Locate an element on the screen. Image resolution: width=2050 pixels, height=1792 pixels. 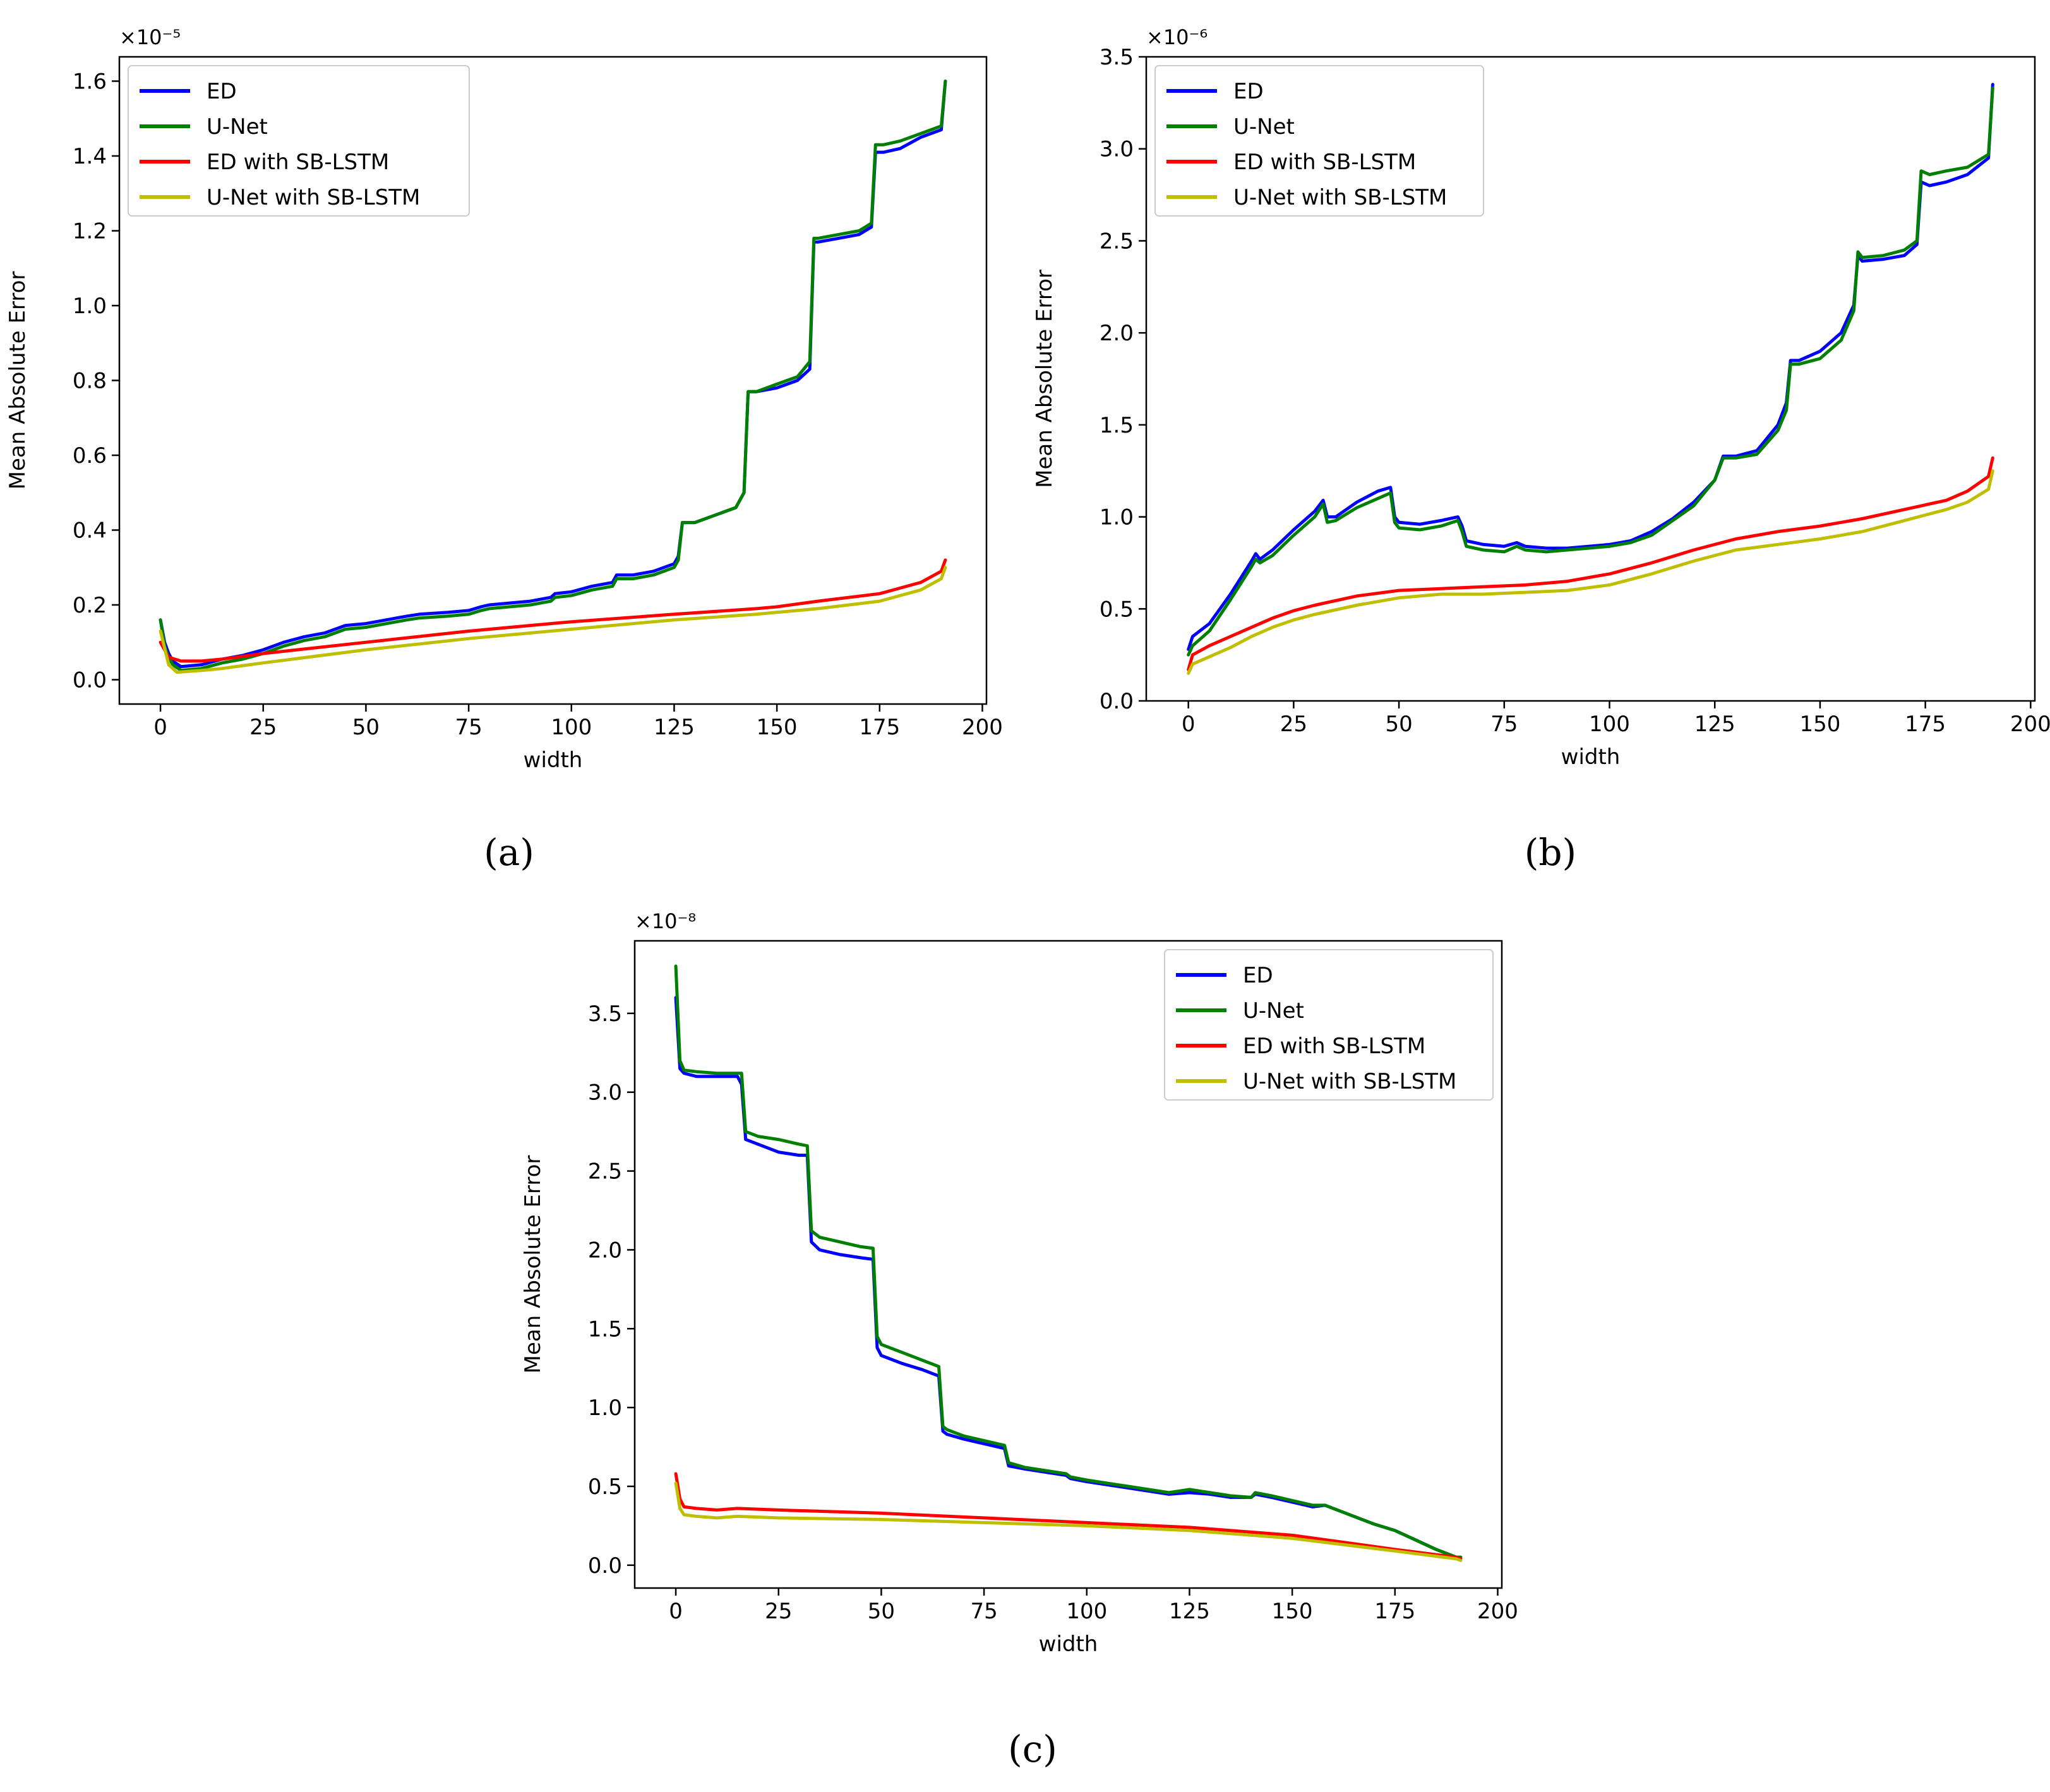
axis-offset-label: ×10⁻⁸ is located at coordinates (665, 921).